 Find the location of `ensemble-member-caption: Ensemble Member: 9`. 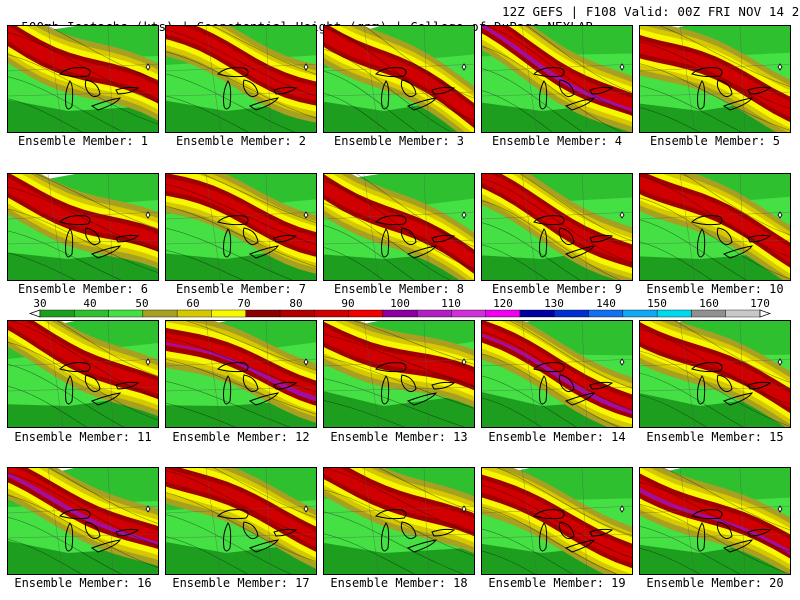

ensemble-member-caption: Ensemble Member: 9 is located at coordinates (557, 289).